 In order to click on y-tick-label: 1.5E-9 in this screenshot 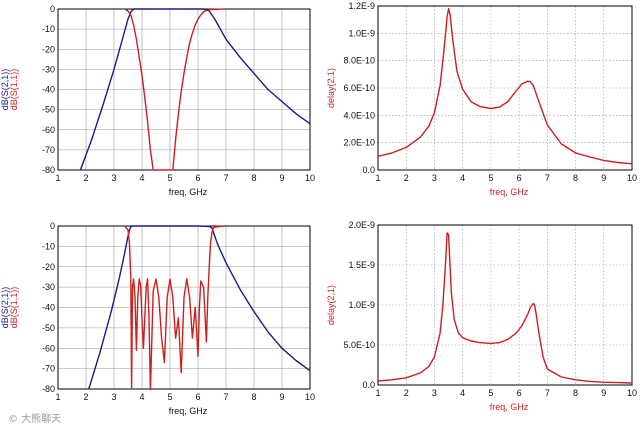, I will do `click(361, 265)`.